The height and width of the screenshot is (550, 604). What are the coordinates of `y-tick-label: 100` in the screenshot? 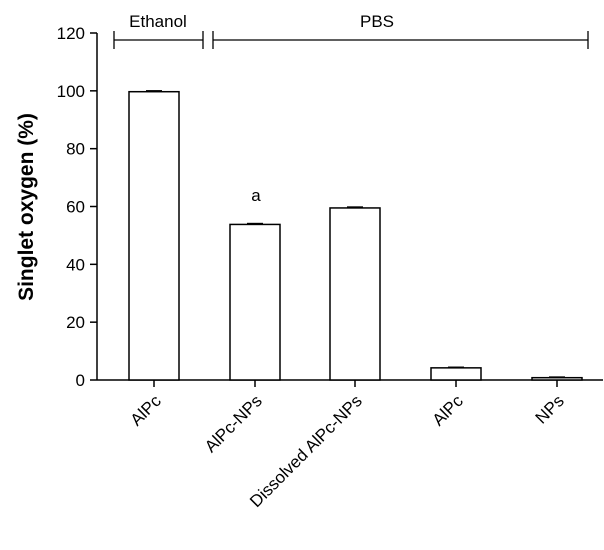 It's located at (71, 91).